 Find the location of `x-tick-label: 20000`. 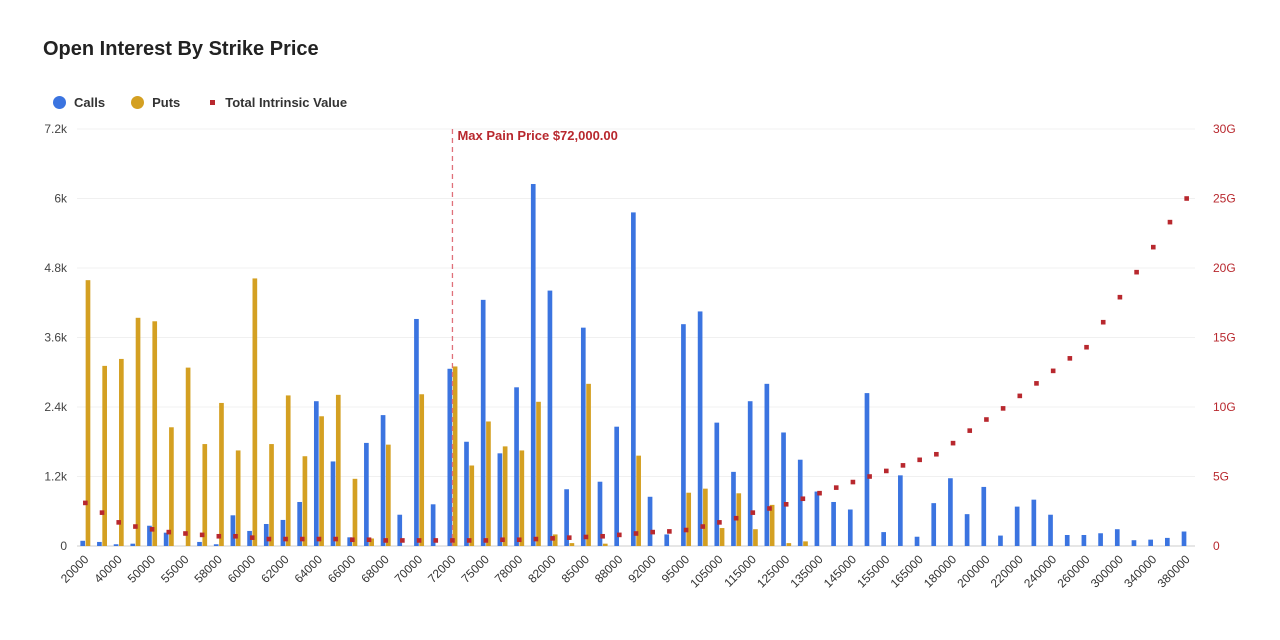

x-tick-label: 20000 is located at coordinates (75, 569).